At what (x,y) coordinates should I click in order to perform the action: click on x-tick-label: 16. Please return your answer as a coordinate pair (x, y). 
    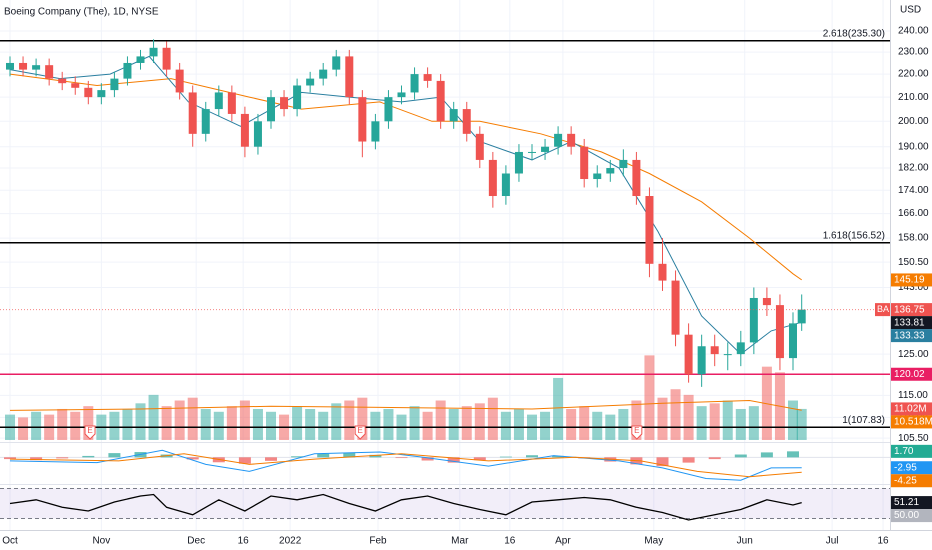
    Looking at the image, I should click on (244, 541).